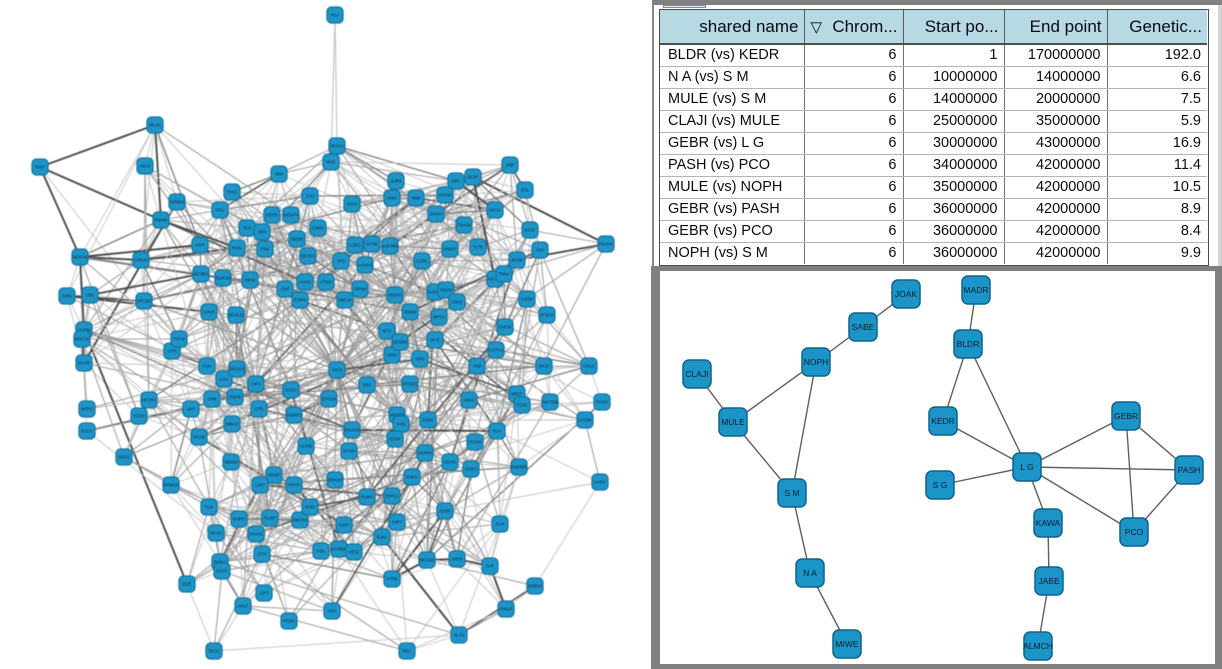  I want to click on svg-text: CLAJI, so click(696, 374).